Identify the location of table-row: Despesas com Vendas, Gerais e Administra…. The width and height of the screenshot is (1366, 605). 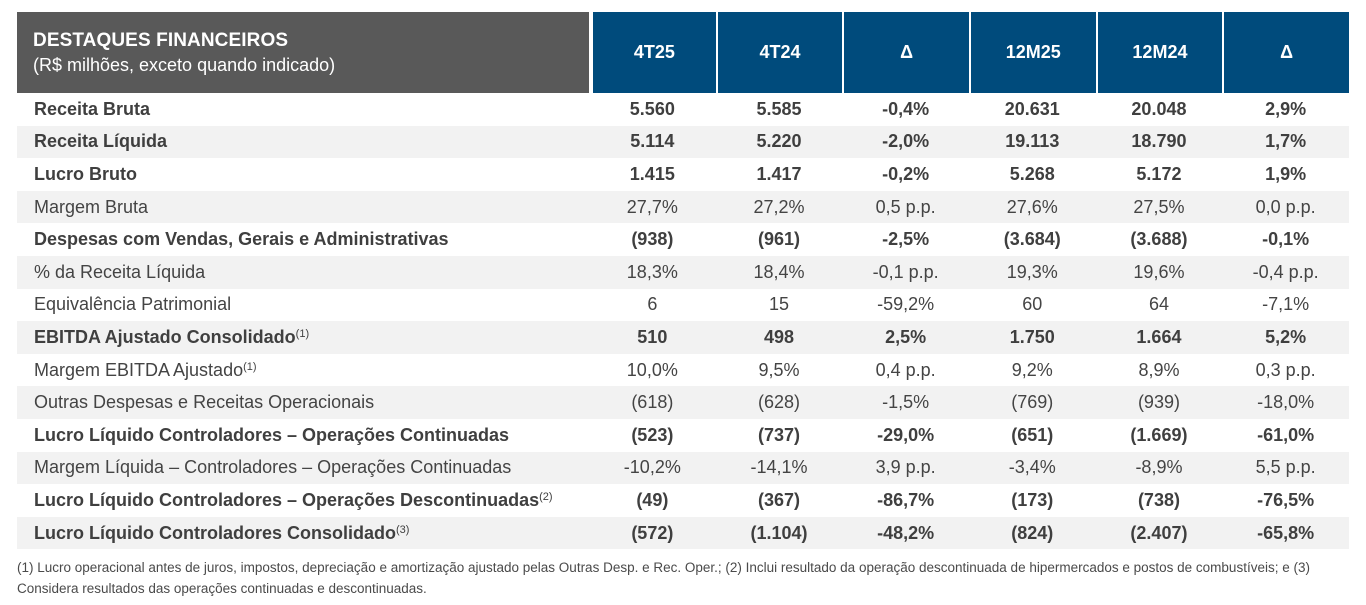
(683, 239).